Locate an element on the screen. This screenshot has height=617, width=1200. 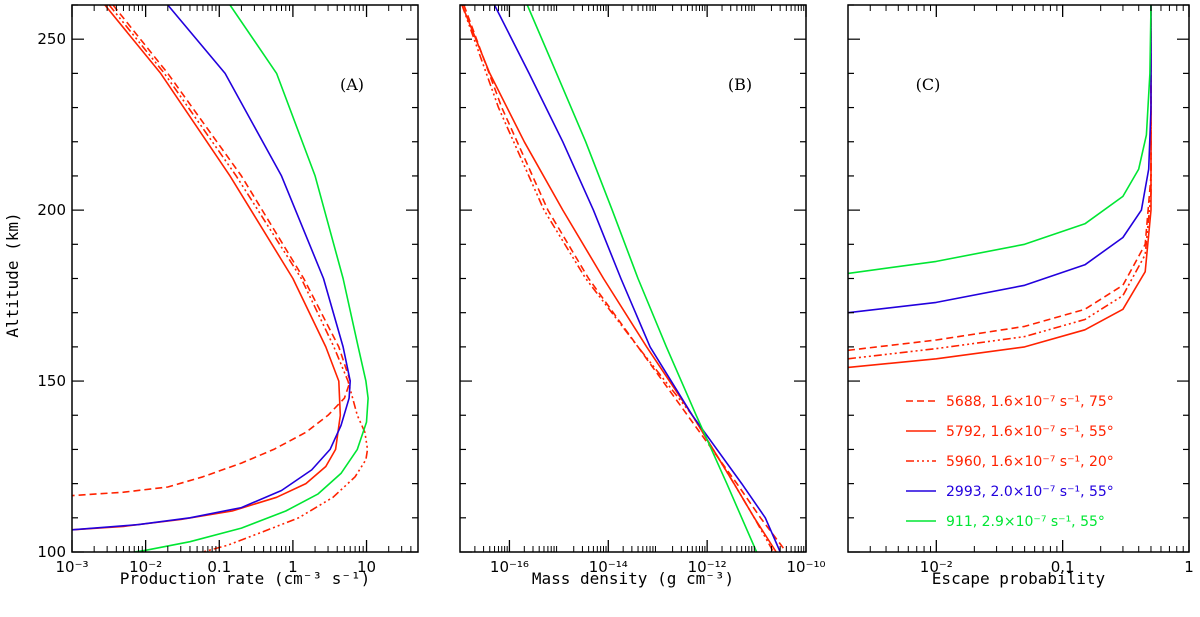
x-tick-label: 10⁻¹⁴ is located at coordinates (608, 567).